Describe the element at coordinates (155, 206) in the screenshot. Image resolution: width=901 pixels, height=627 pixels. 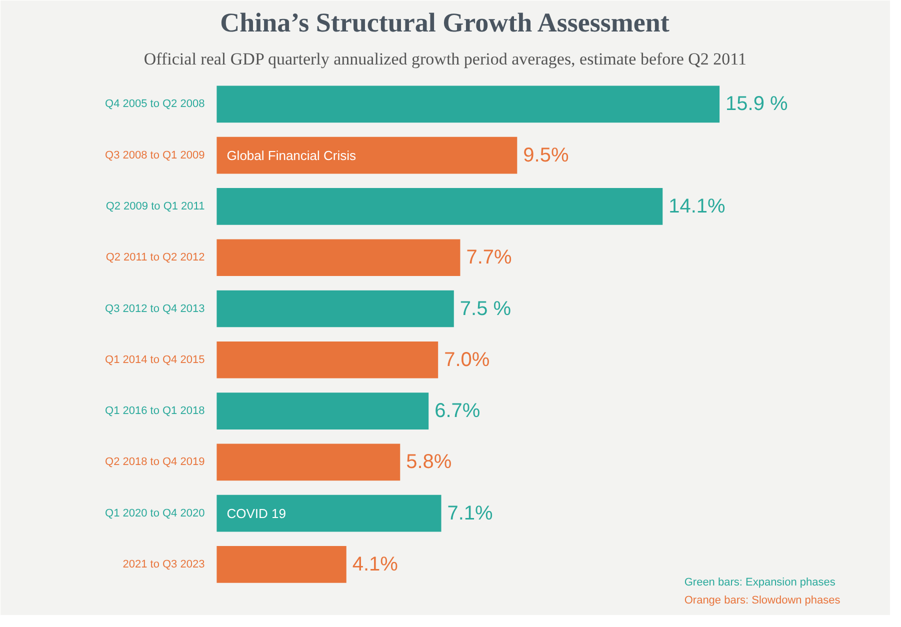
I see `y-tick-label: Q2 2009 to Q1 2011` at that location.